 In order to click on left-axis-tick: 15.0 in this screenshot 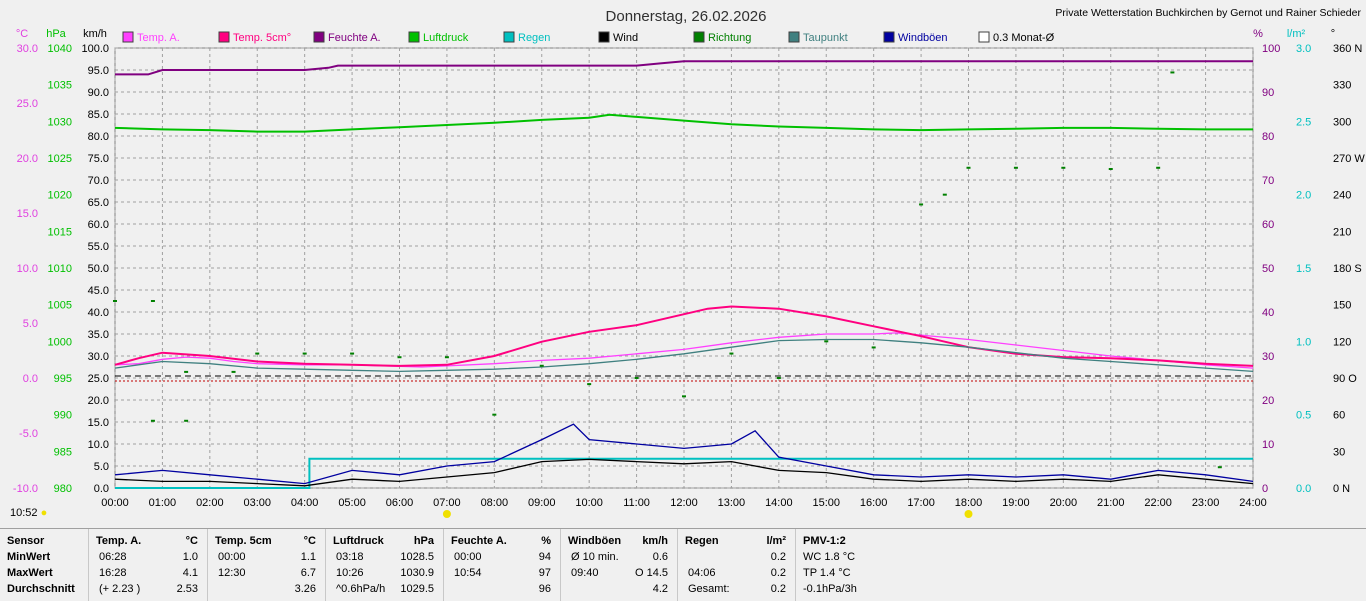, I will do `click(27, 214)`.